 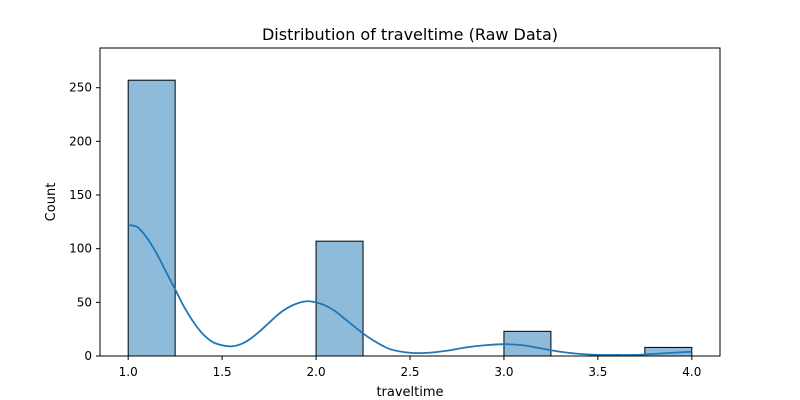 What do you see at coordinates (80, 249) in the screenshot?
I see `y-tick-label: 100` at bounding box center [80, 249].